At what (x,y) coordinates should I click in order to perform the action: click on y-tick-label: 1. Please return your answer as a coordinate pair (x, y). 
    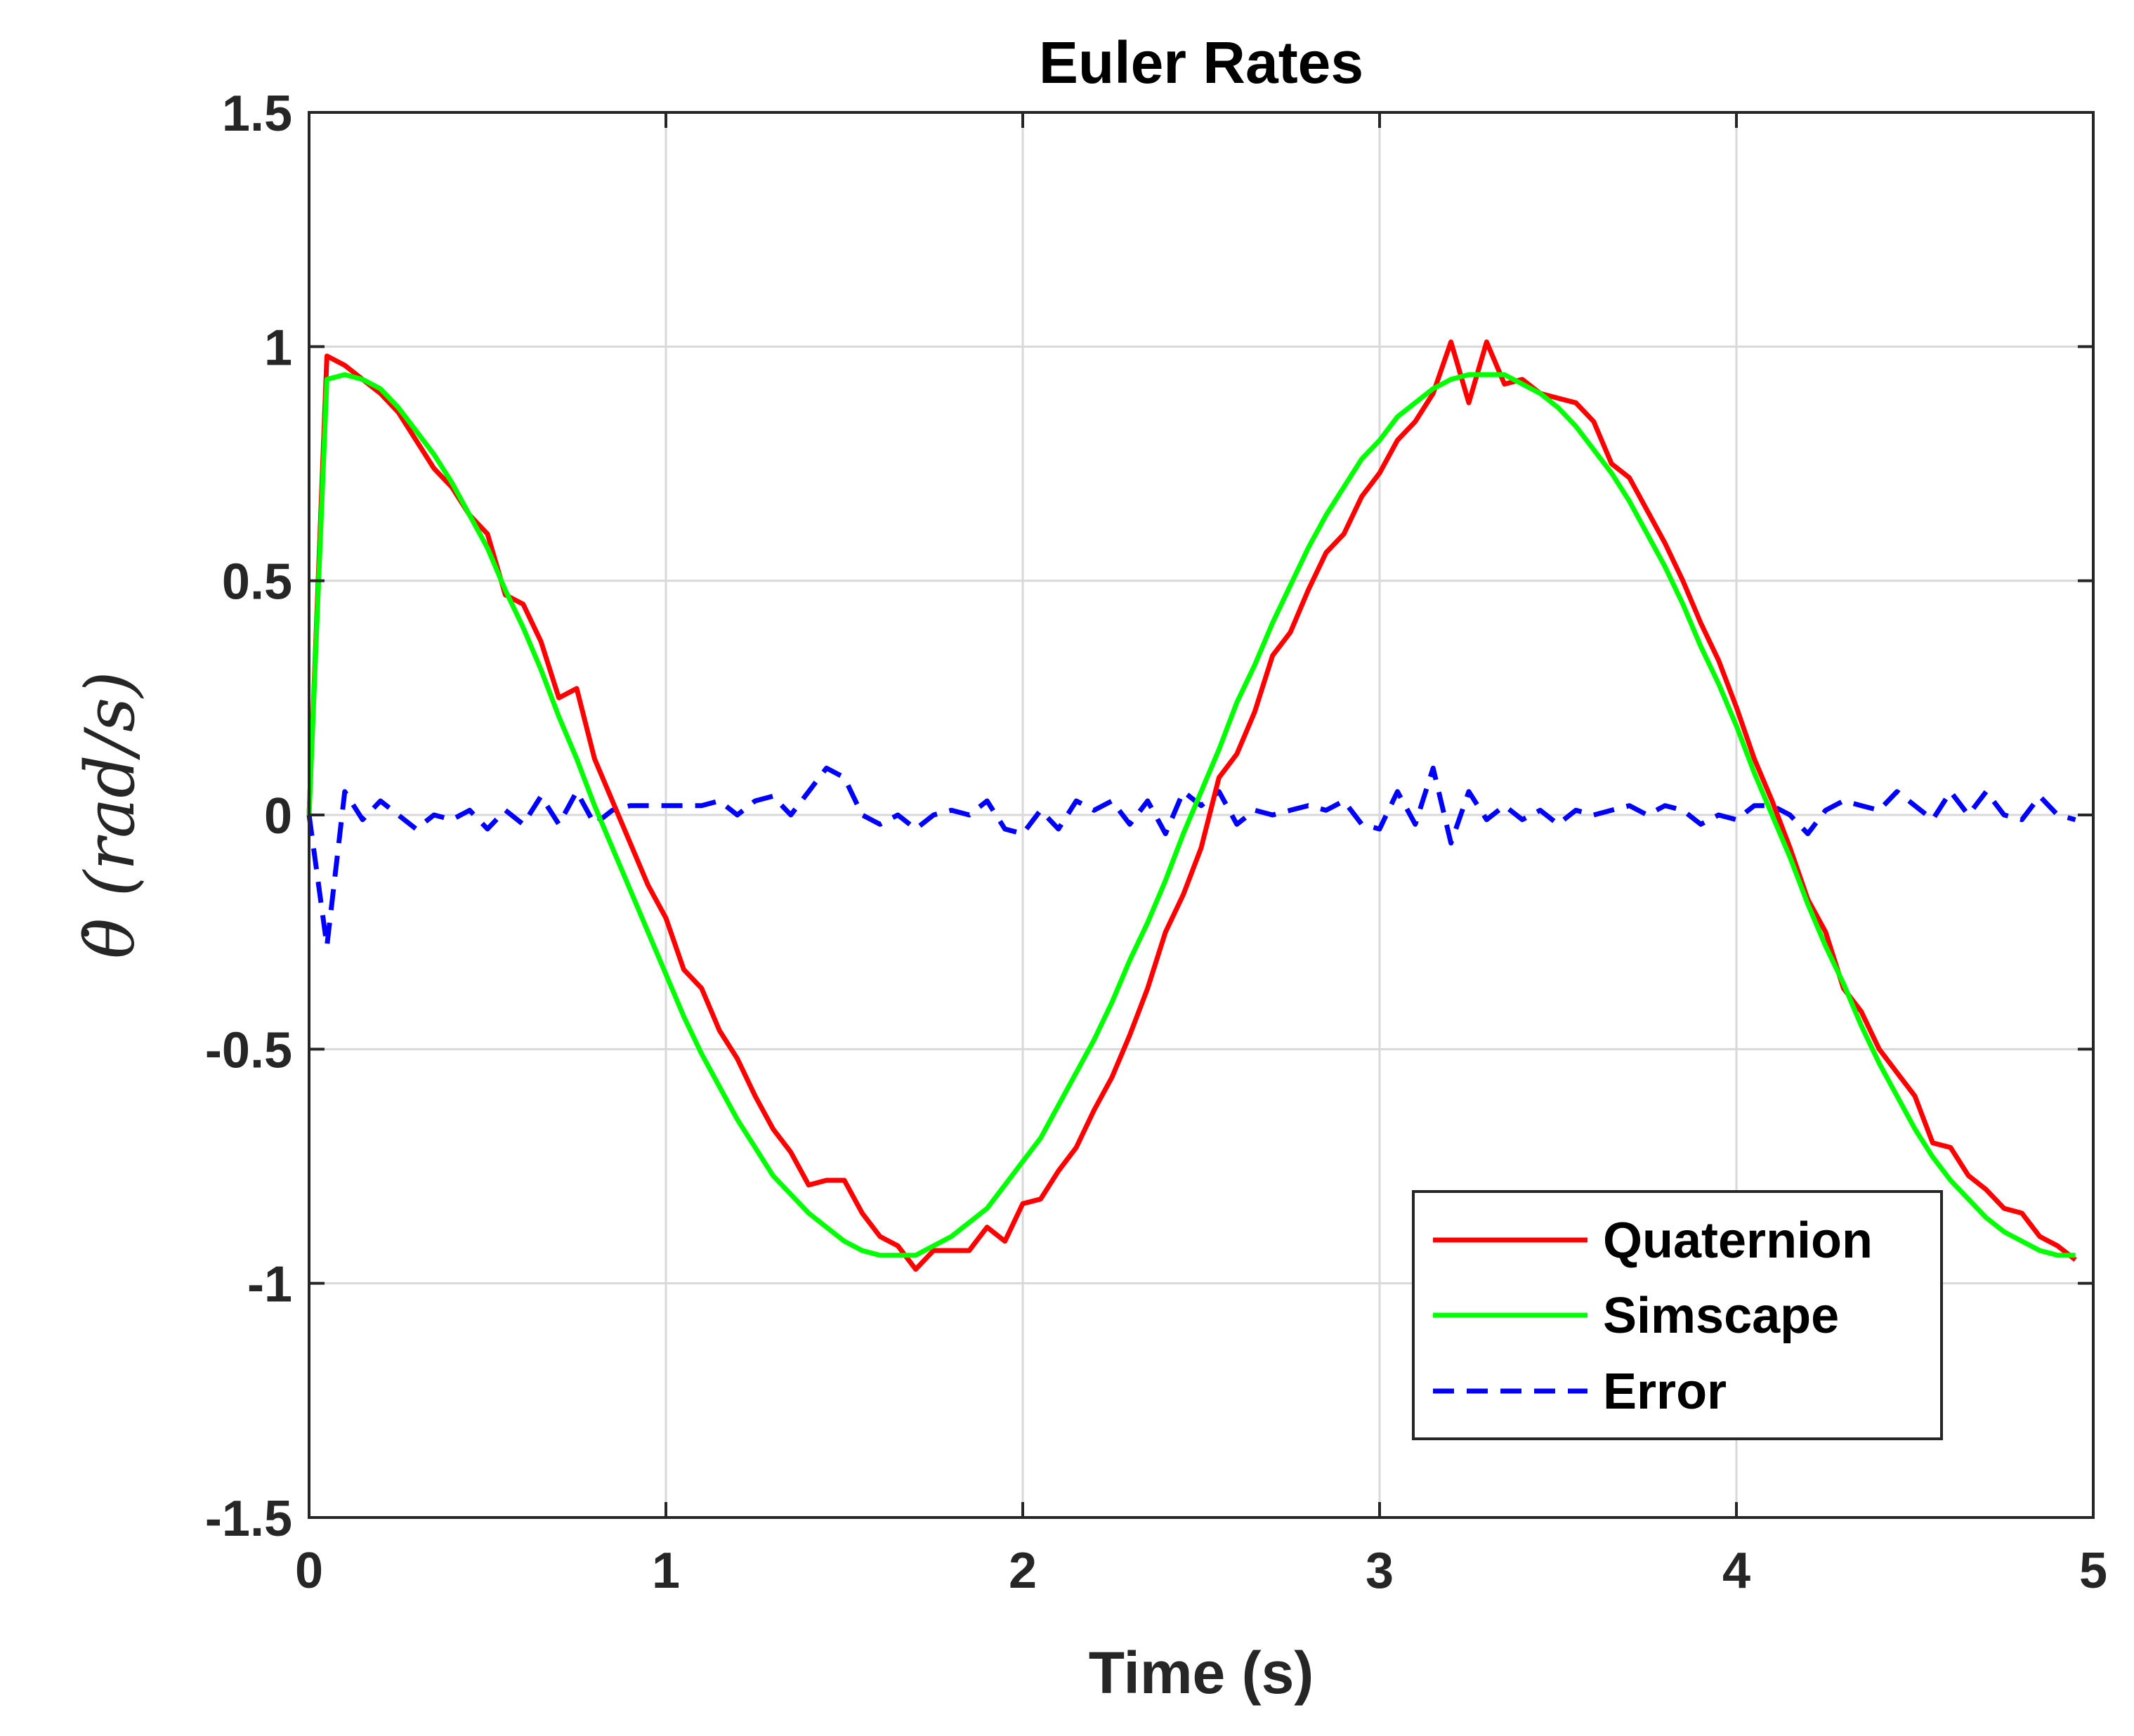
    Looking at the image, I should click on (278, 348).